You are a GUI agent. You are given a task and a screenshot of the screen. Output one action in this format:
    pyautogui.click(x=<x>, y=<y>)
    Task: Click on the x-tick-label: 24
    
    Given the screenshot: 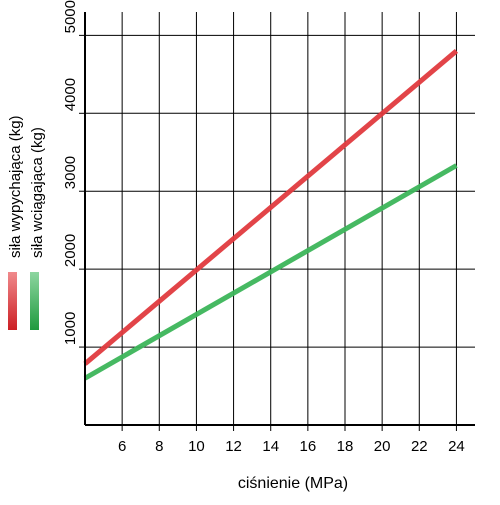 What is the action you would take?
    pyautogui.click(x=456, y=446)
    